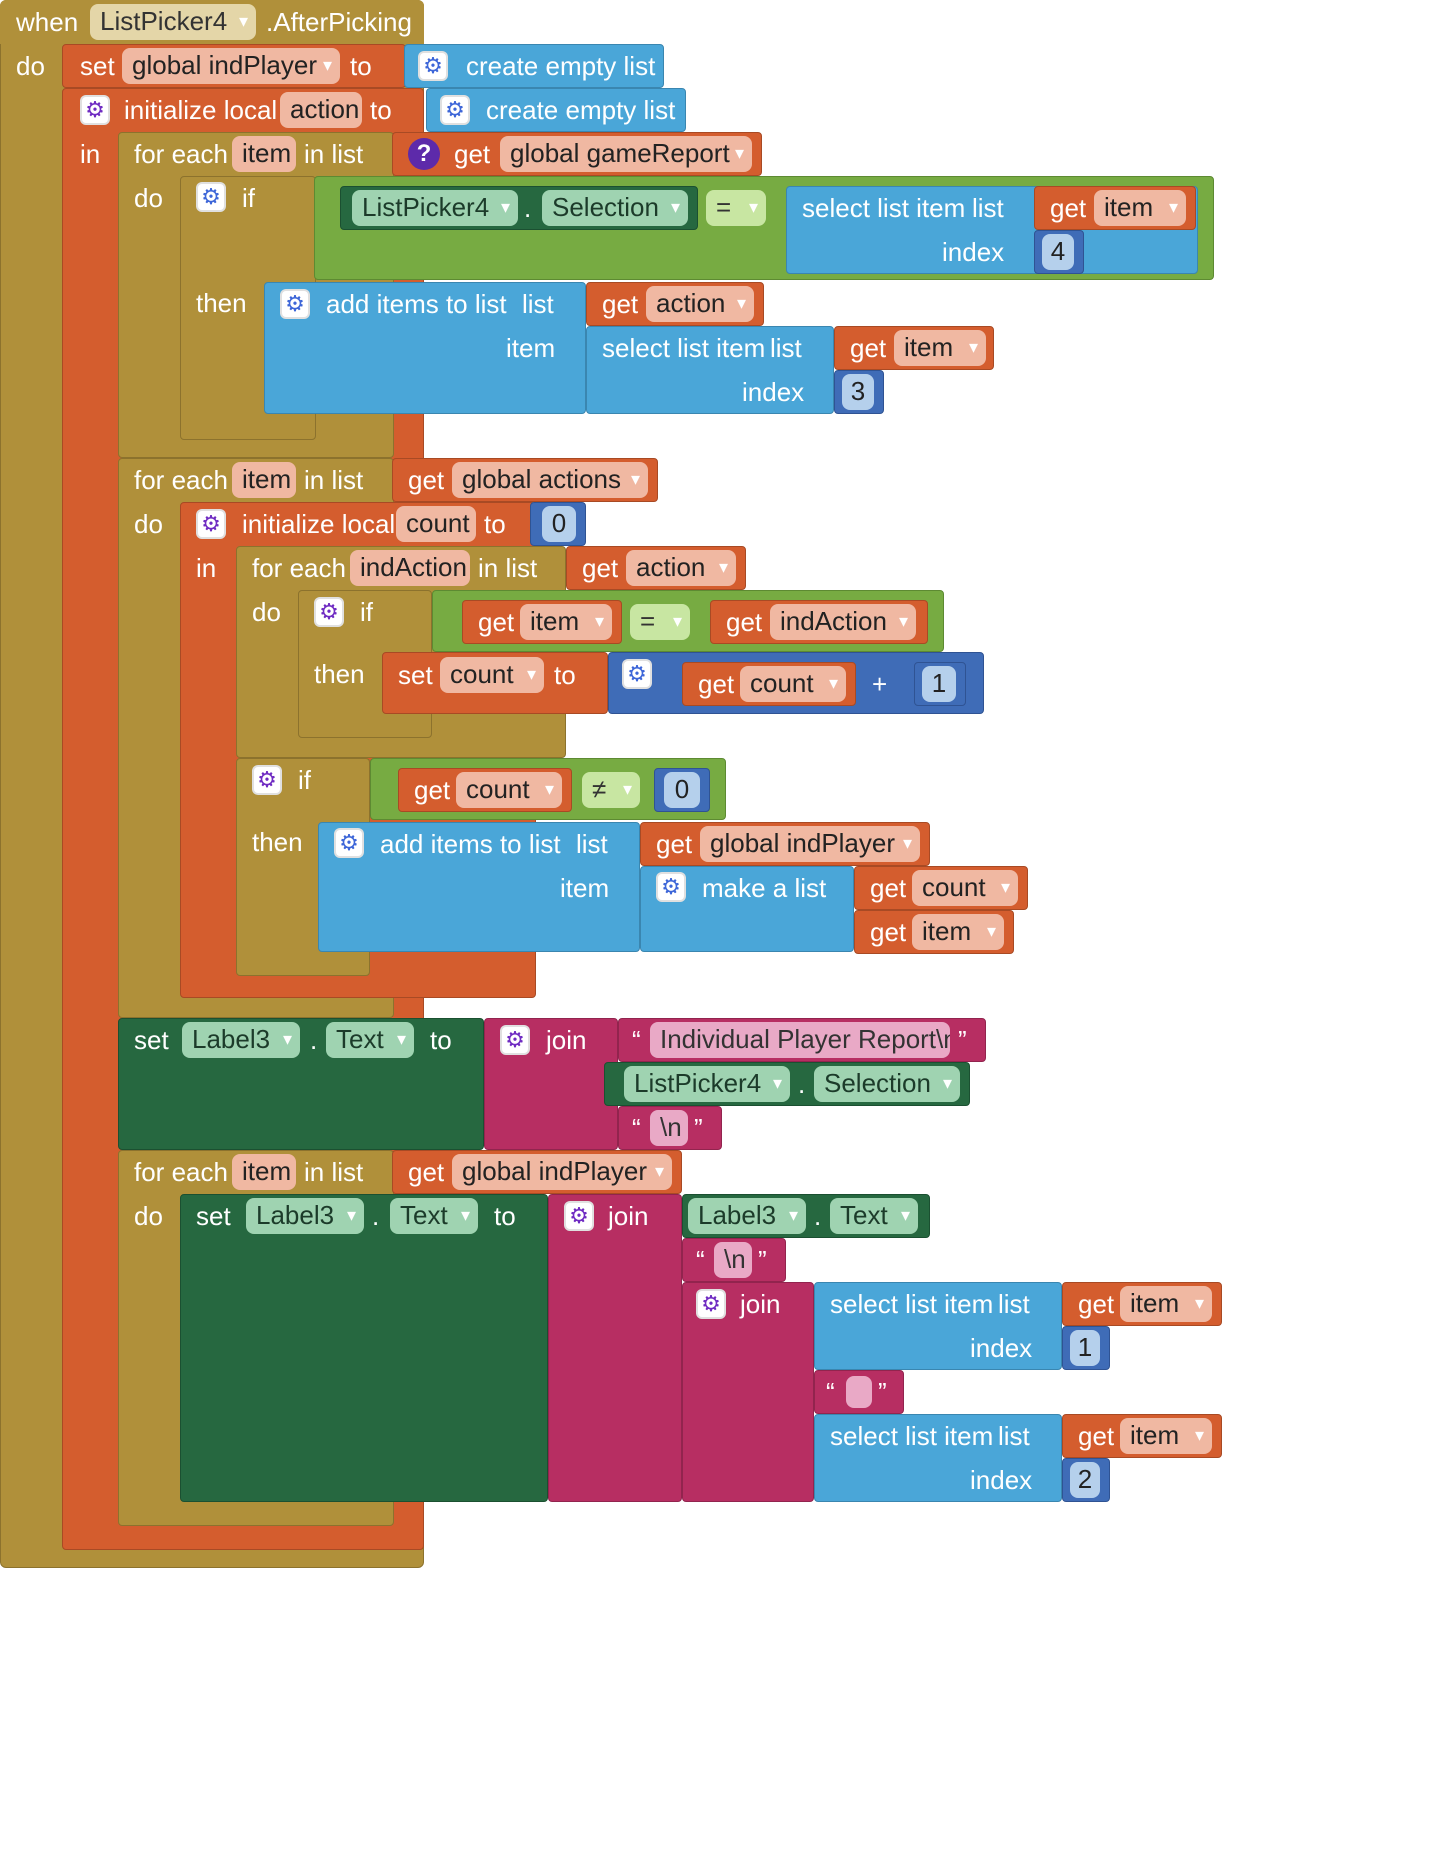 The image size is (1448, 1856). I want to click on set-keyword: set, so click(415, 675).